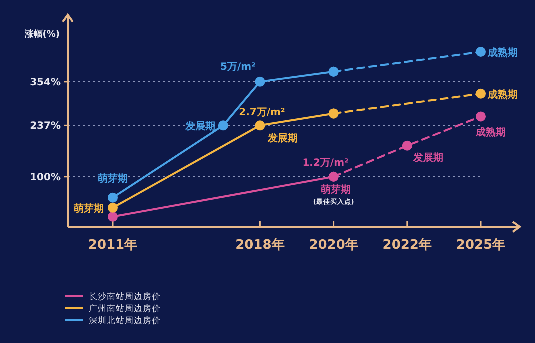  I want to click on annotation: 1.2万/m², so click(325, 163).